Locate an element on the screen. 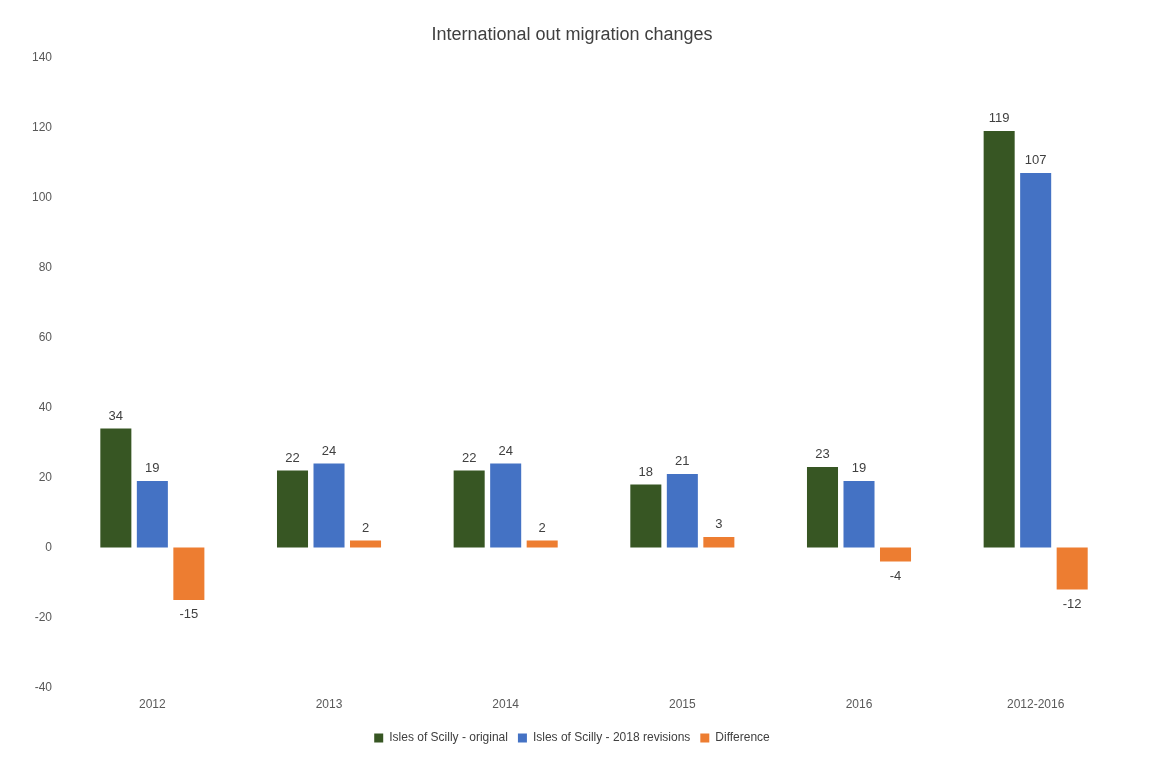 The width and height of the screenshot is (1164, 764). x-tick-label: 2015 is located at coordinates (682, 704).